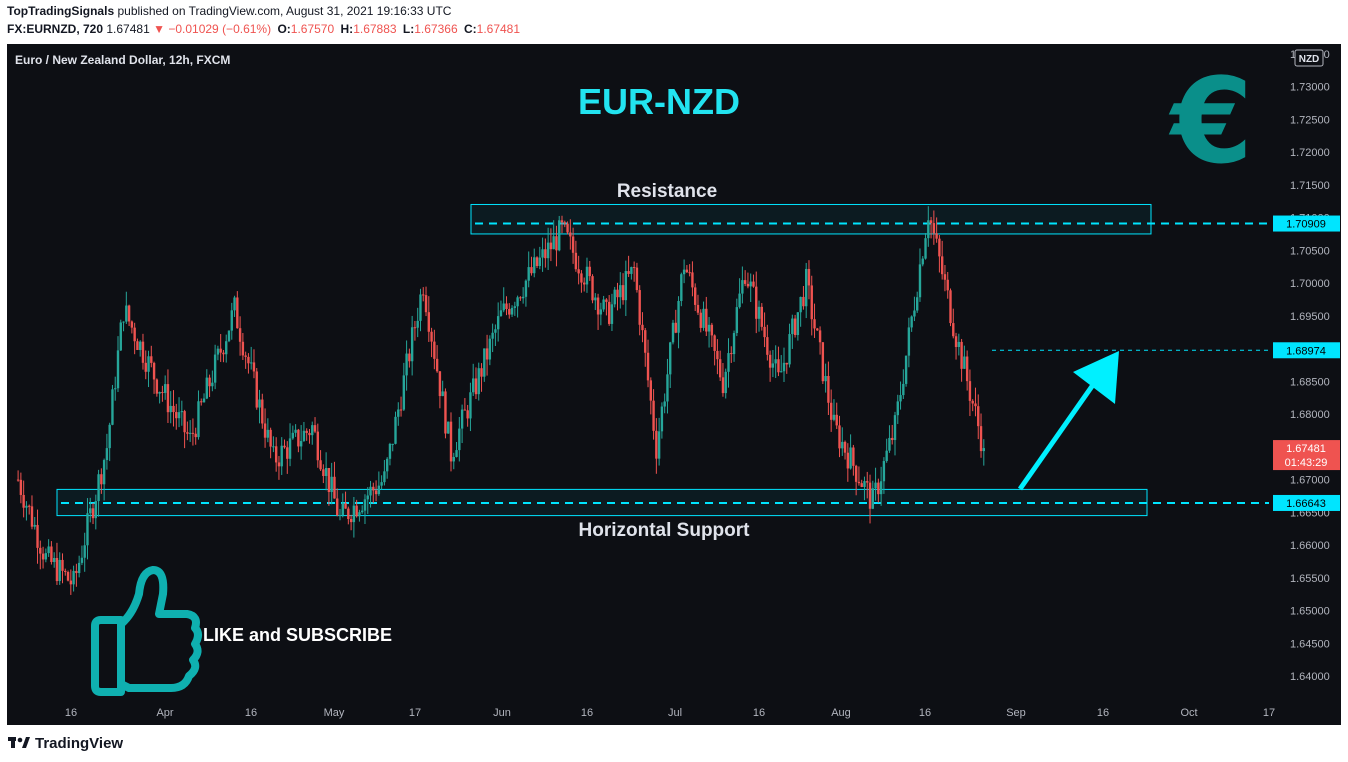 This screenshot has width=1348, height=762. Describe the element at coordinates (1068, 421) in the screenshot. I see `projection-arrow` at that location.